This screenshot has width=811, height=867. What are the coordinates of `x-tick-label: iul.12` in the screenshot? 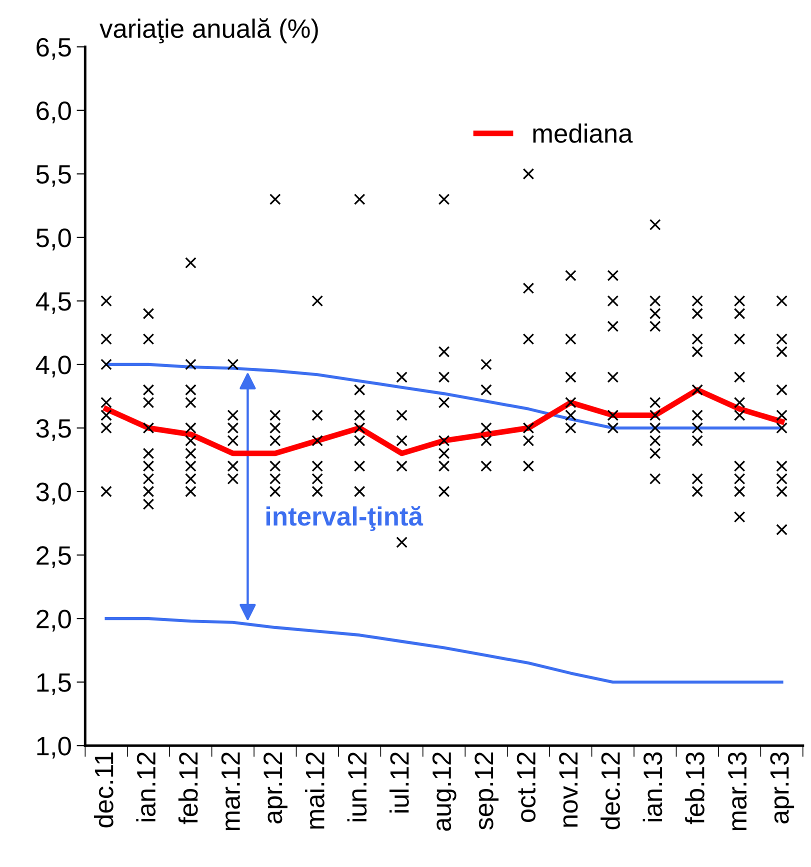 It's located at (399, 782).